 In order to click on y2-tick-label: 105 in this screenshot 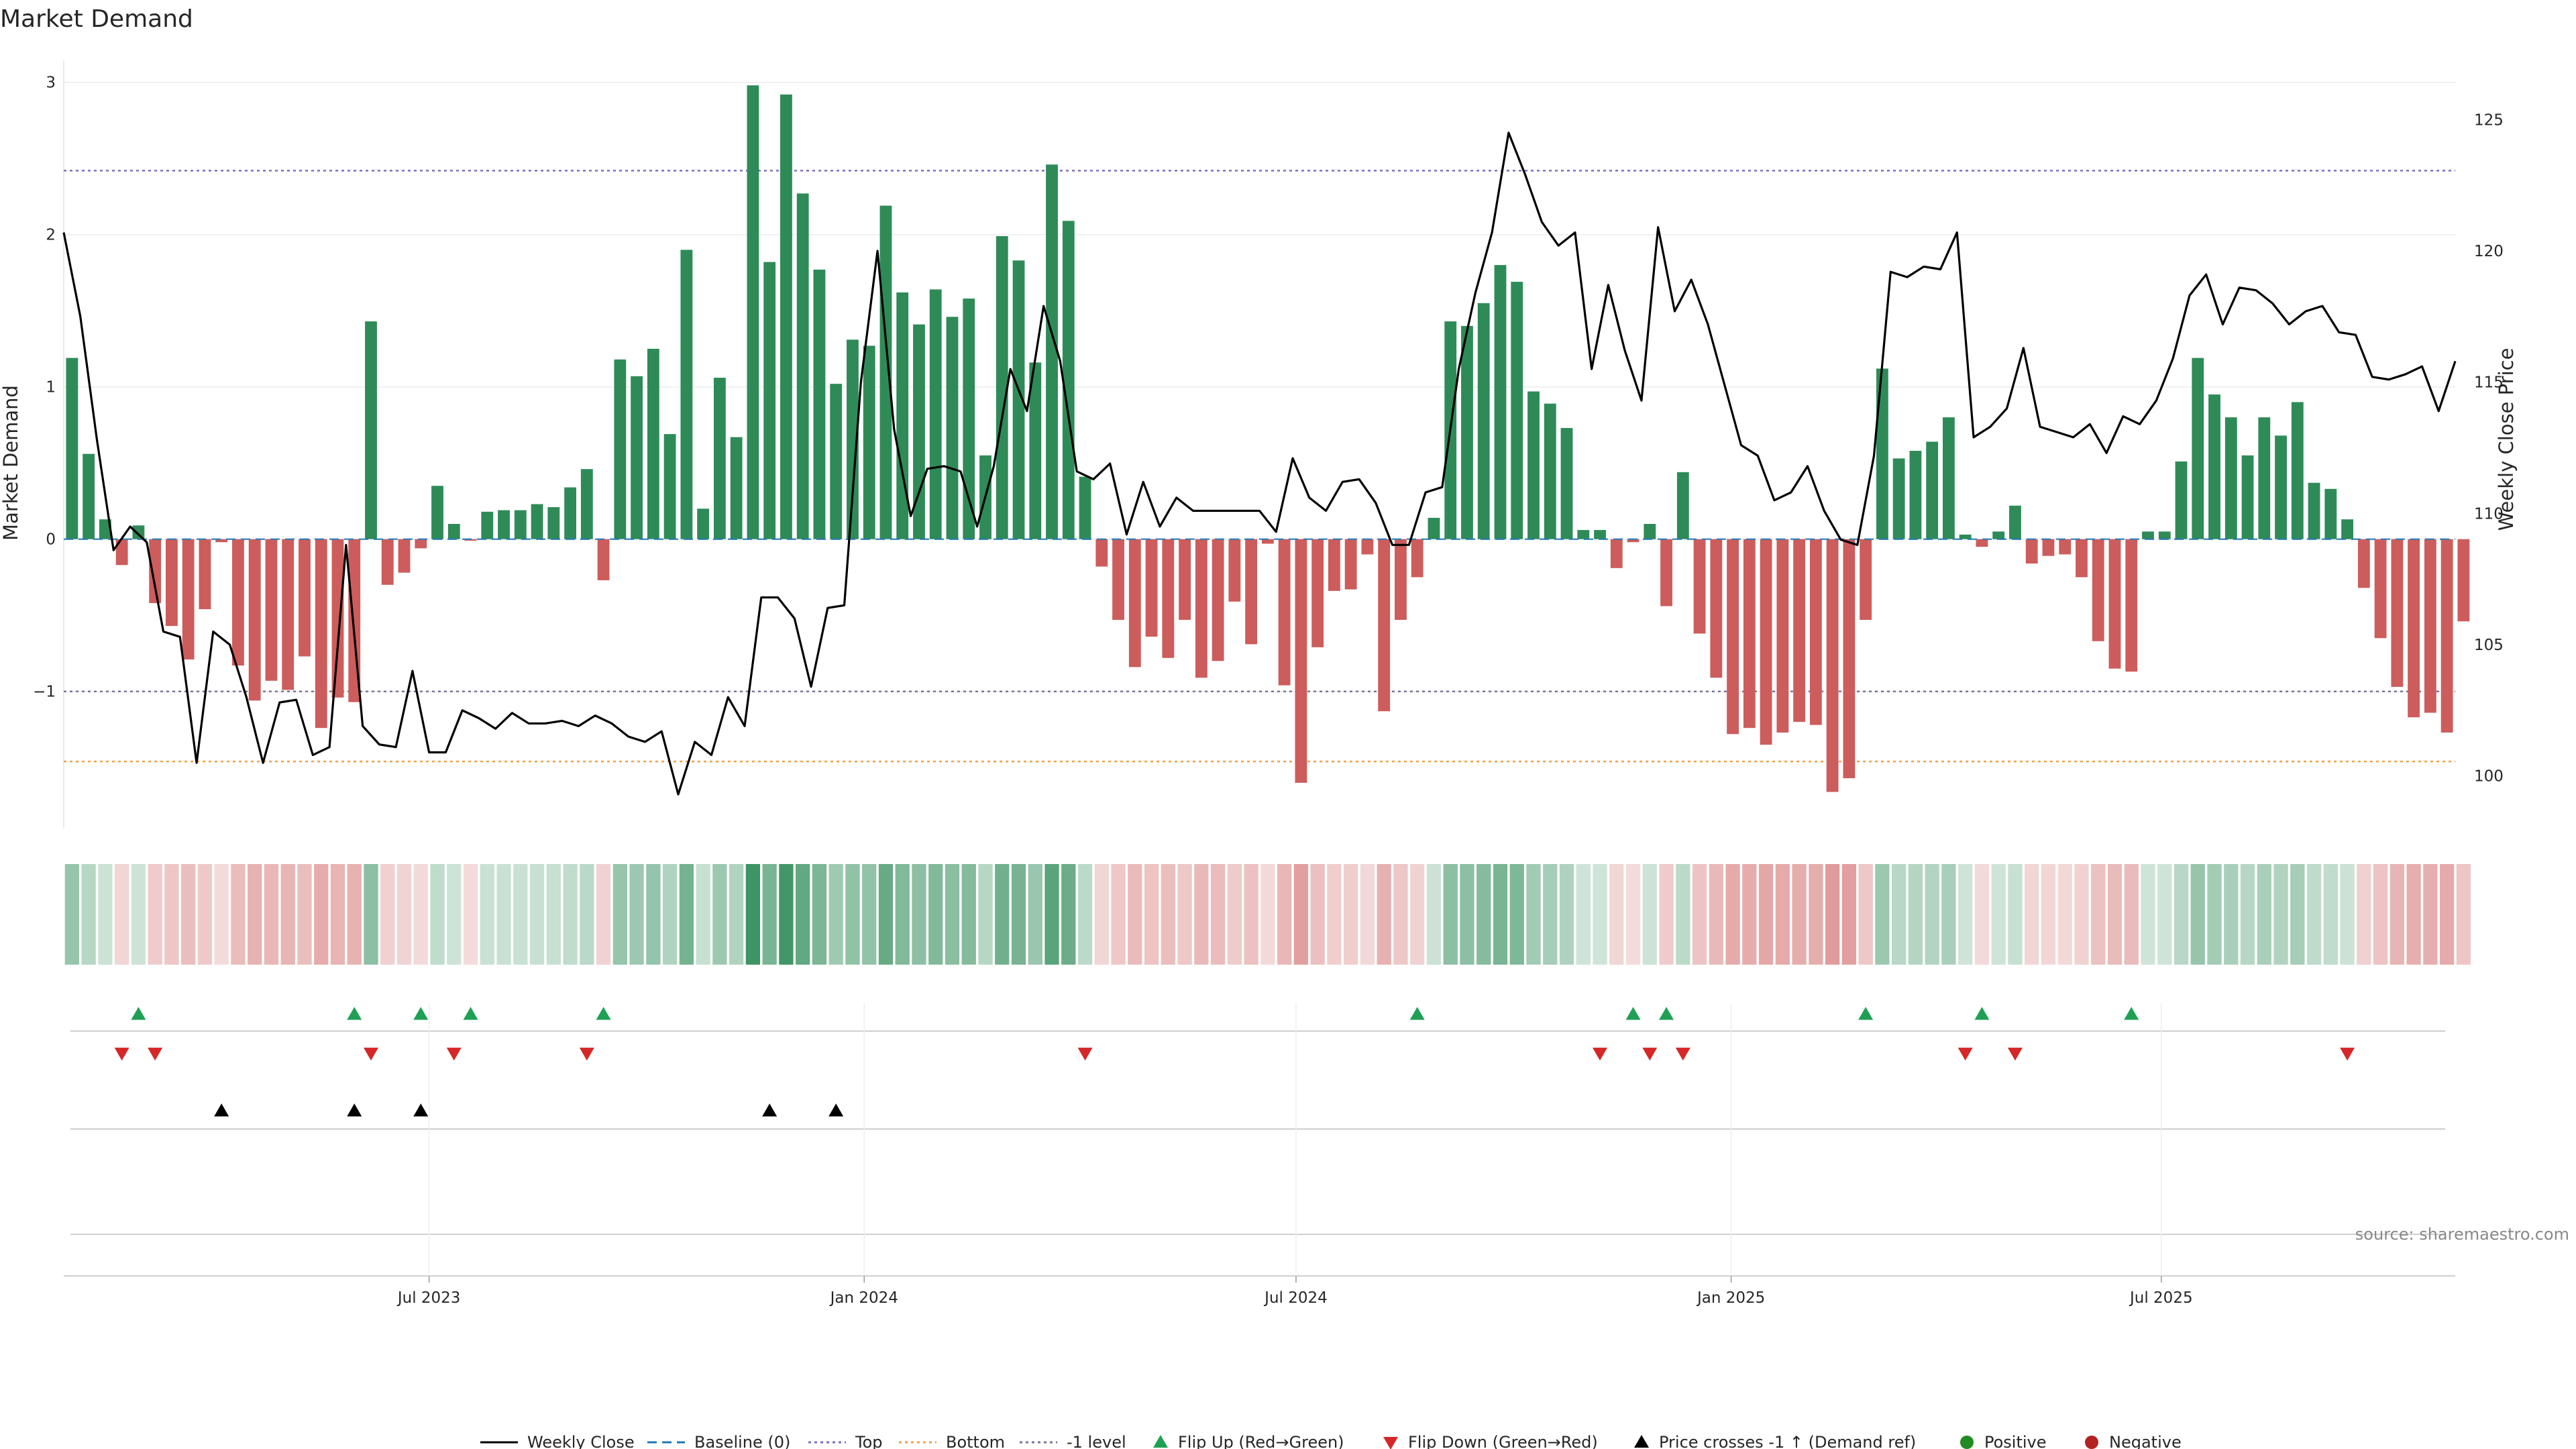, I will do `click(2489, 645)`.